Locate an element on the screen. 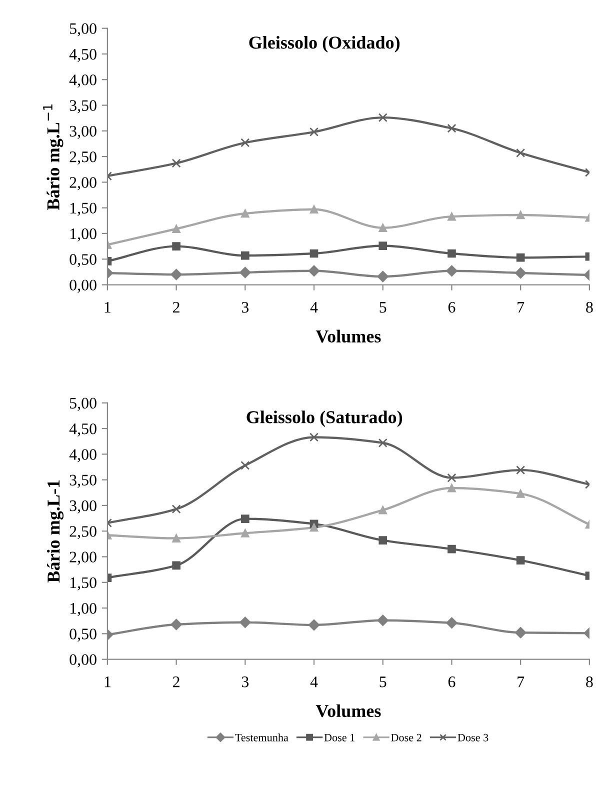 This screenshot has height=809, width=614. chart-title: Gleissolo (Oxidado) is located at coordinates (324, 44).